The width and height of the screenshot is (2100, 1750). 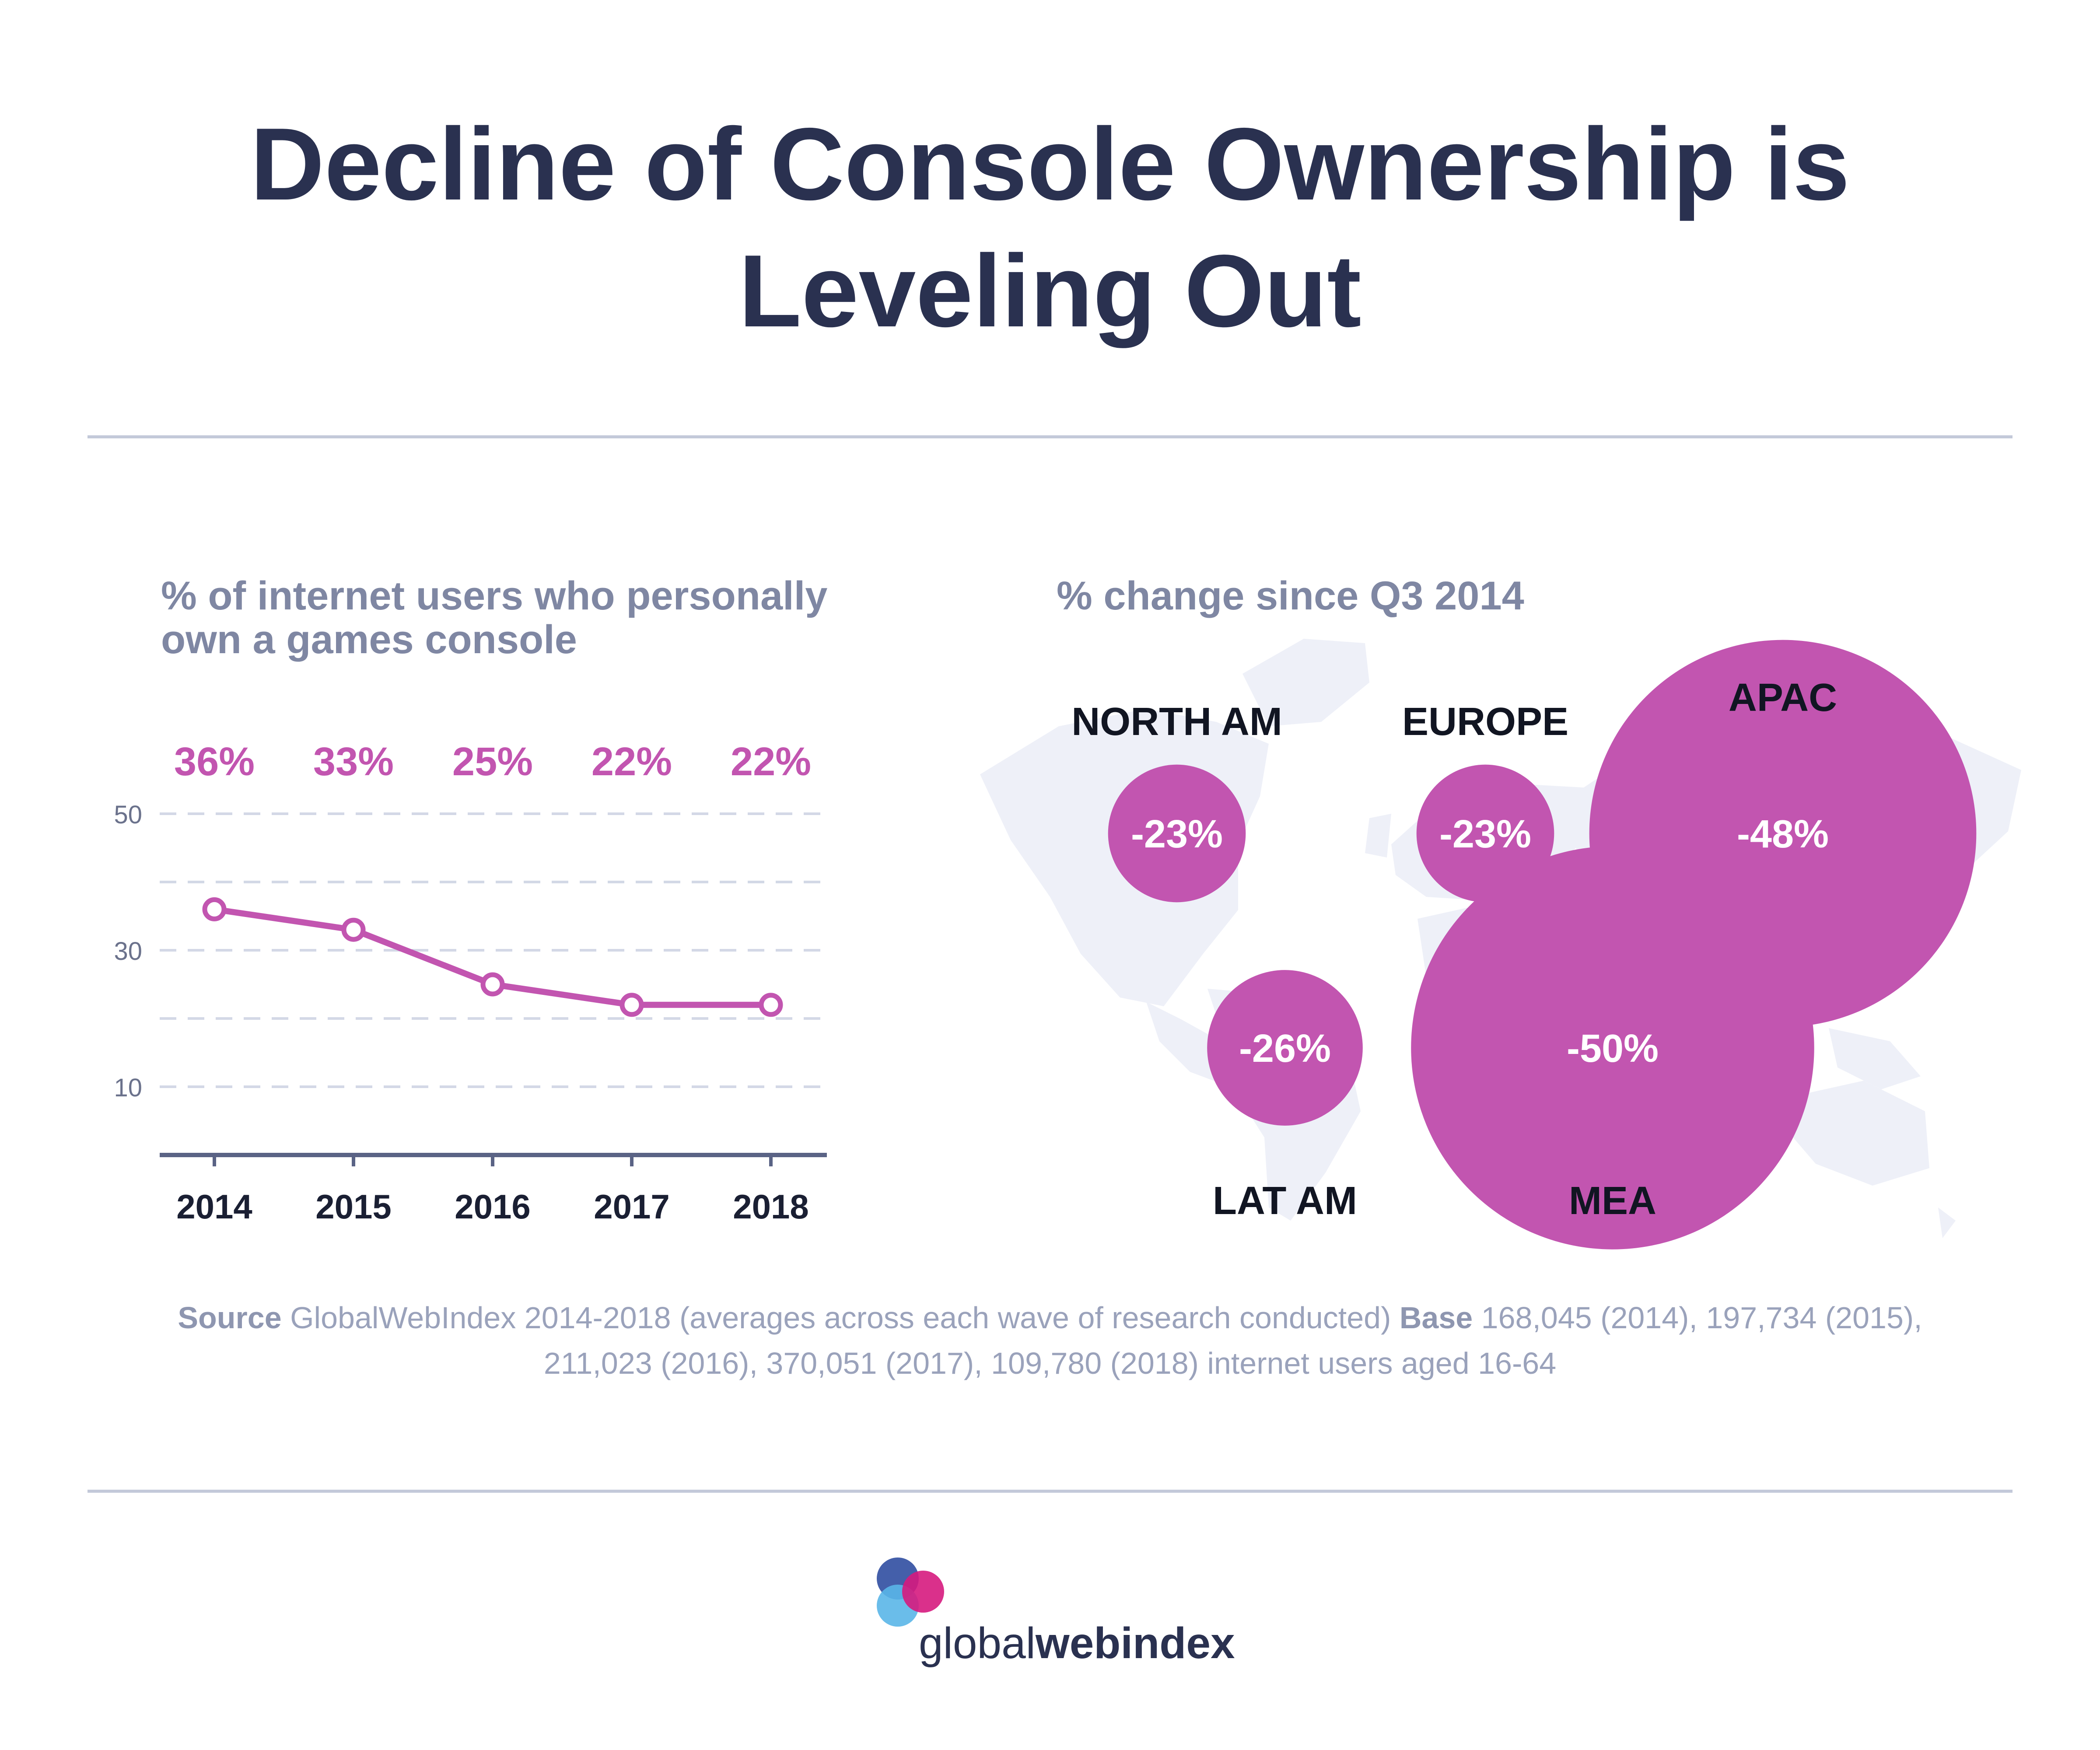 I want to click on data-point-2018, so click(x=771, y=1005).